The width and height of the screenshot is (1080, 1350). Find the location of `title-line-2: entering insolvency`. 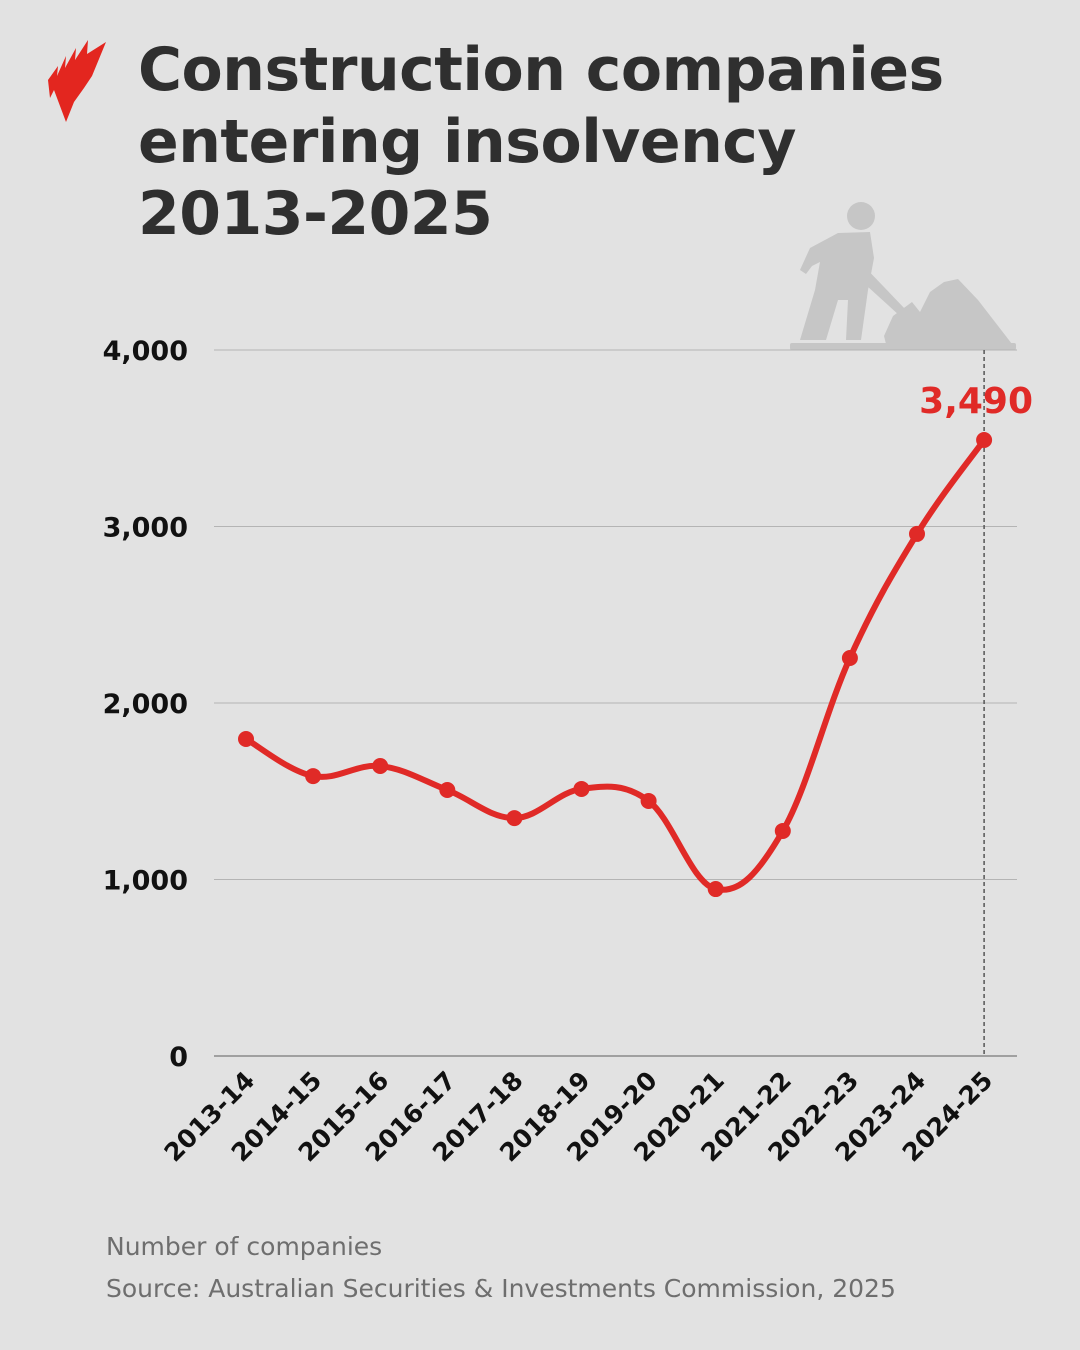

title-line-2: entering insolvency is located at coordinates (467, 142).